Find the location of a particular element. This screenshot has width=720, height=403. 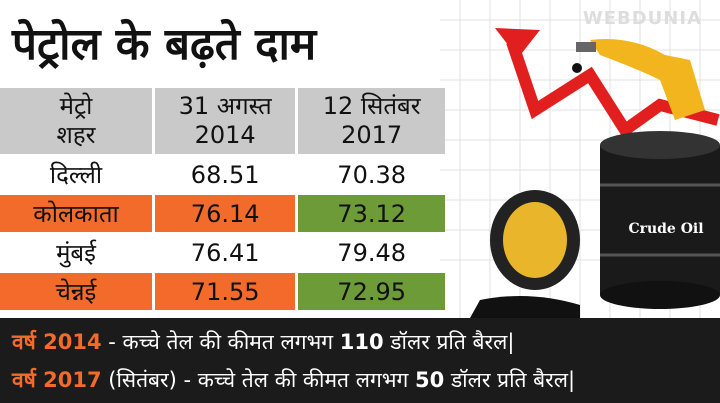

table-row: कोलकाता 76.14 73.12 is located at coordinates (222, 214).